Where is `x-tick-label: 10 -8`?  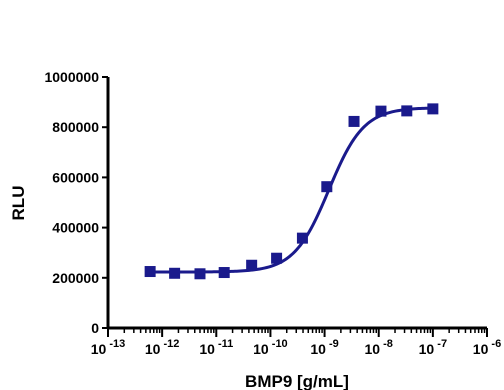 x-tick-label: 10 -8 is located at coordinates (379, 347).